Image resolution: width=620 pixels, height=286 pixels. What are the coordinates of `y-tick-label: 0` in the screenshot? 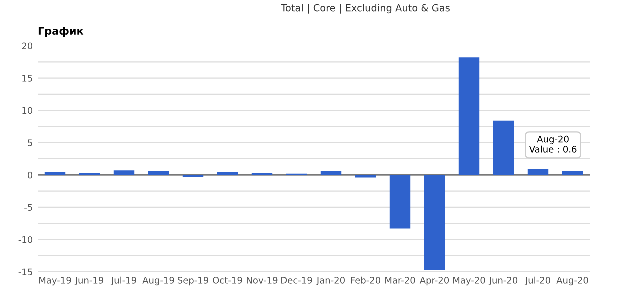 It's located at (30, 175).